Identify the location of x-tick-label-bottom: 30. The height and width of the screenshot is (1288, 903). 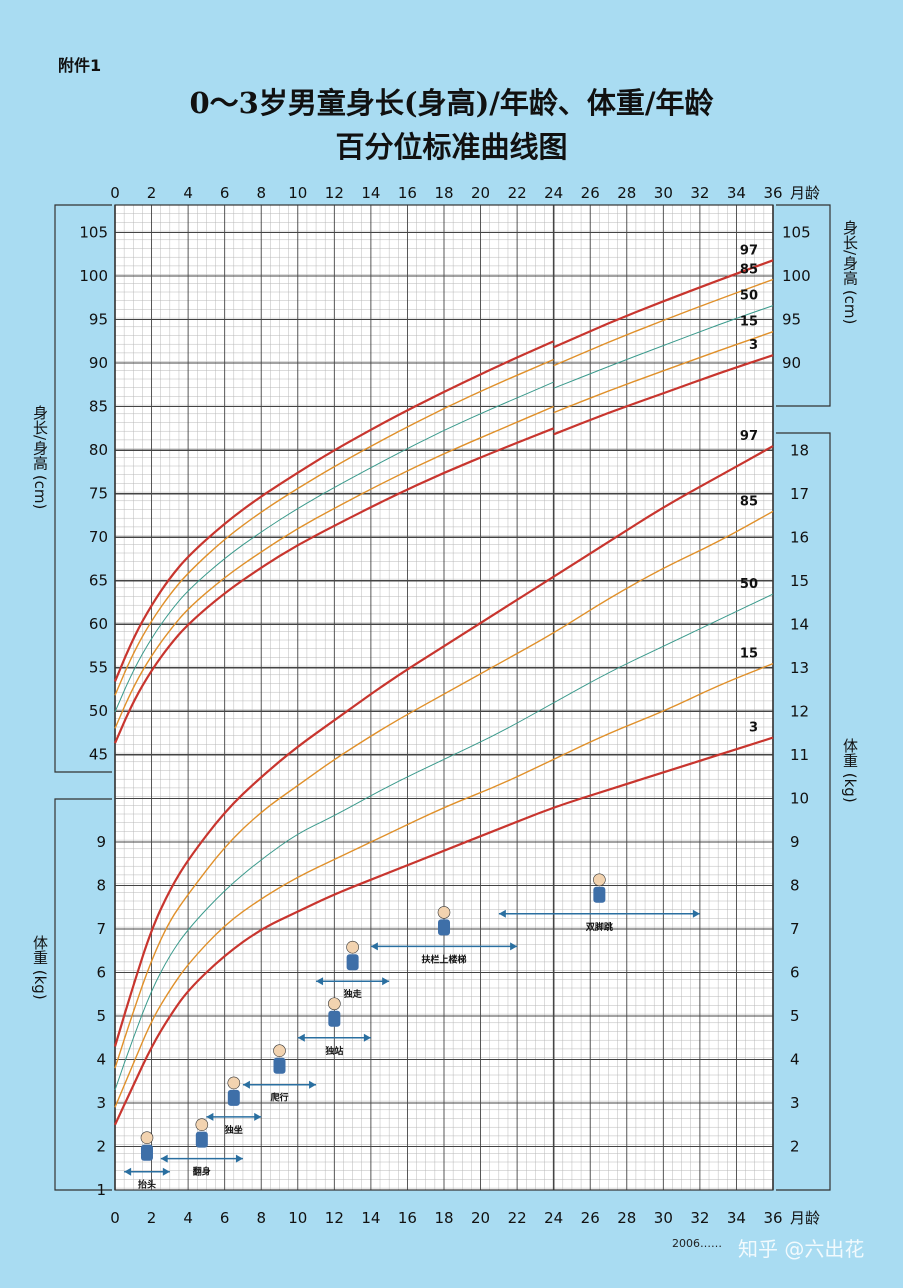
(663, 1218).